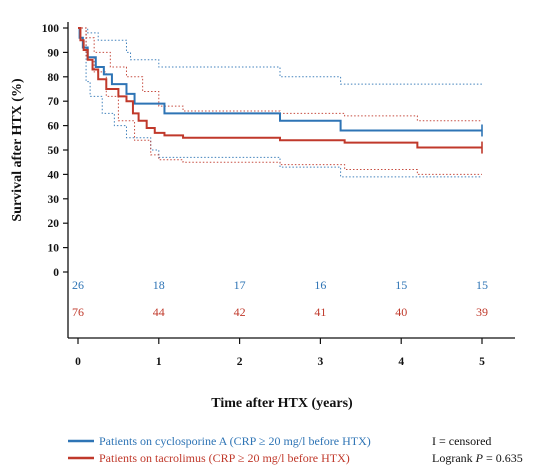  What do you see at coordinates (54, 127) in the screenshot?
I see `y-tick-label: 60` at bounding box center [54, 127].